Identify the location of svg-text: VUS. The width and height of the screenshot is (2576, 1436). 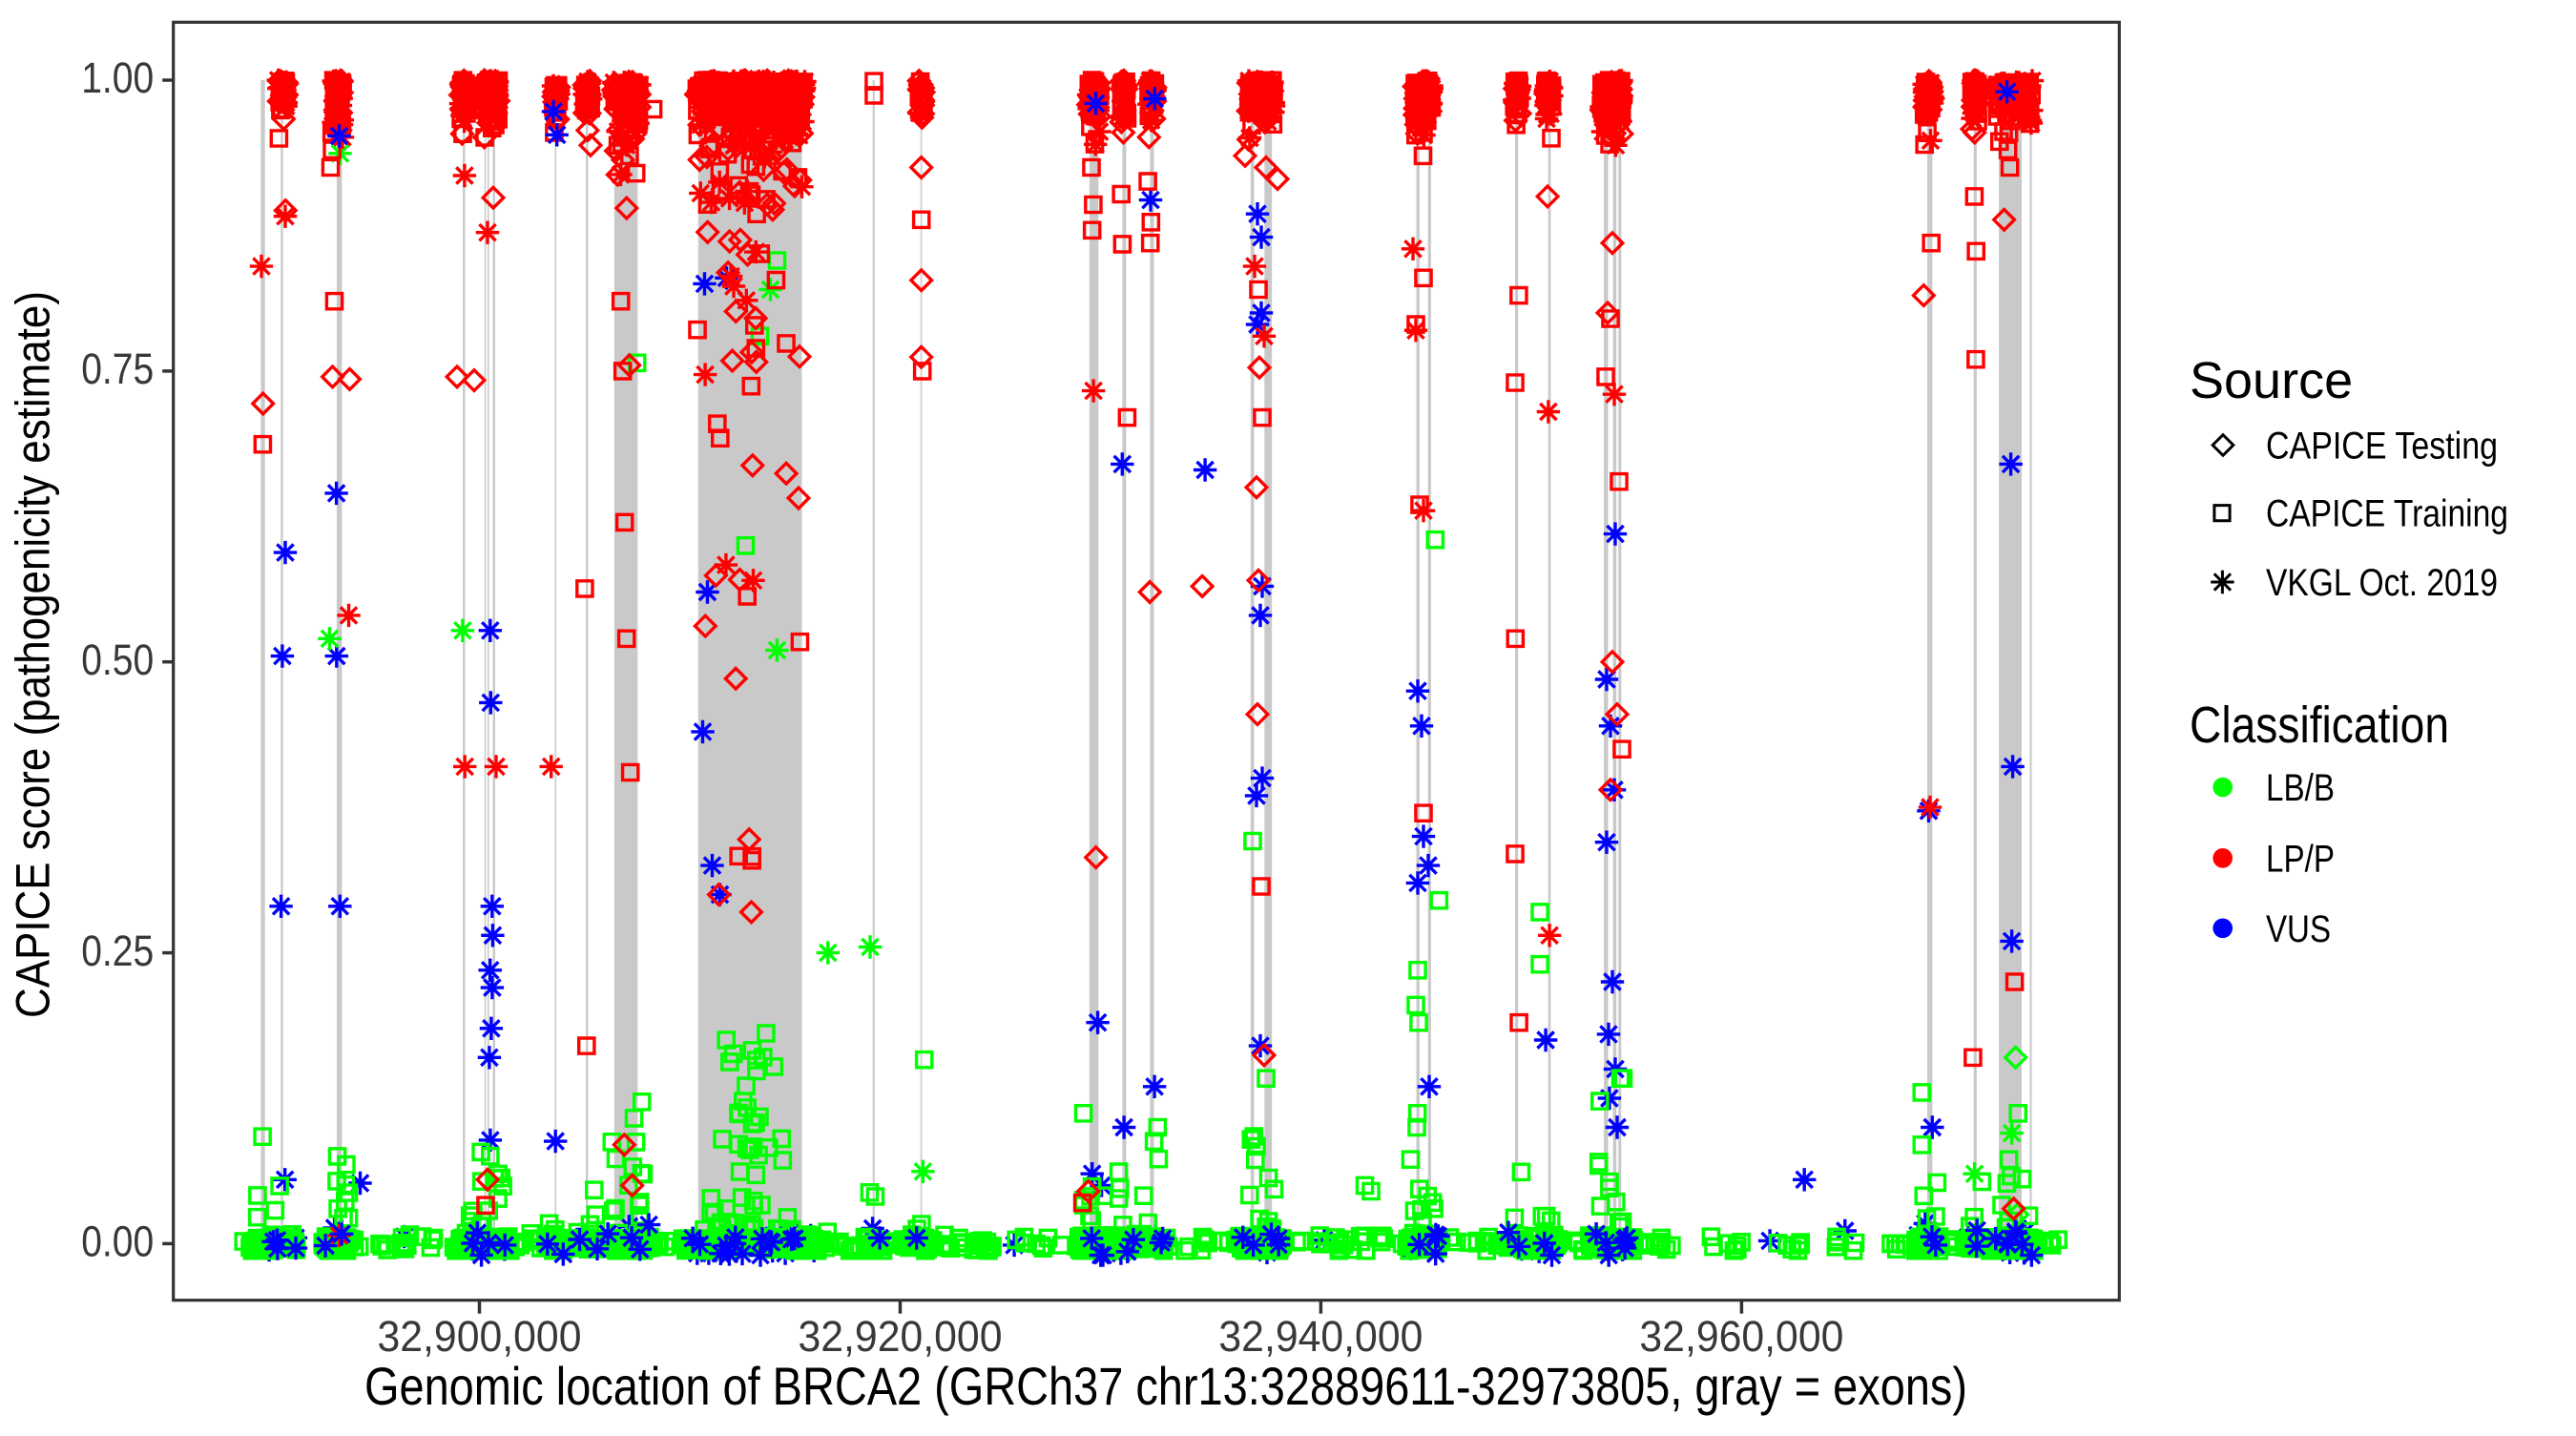
(2298, 929).